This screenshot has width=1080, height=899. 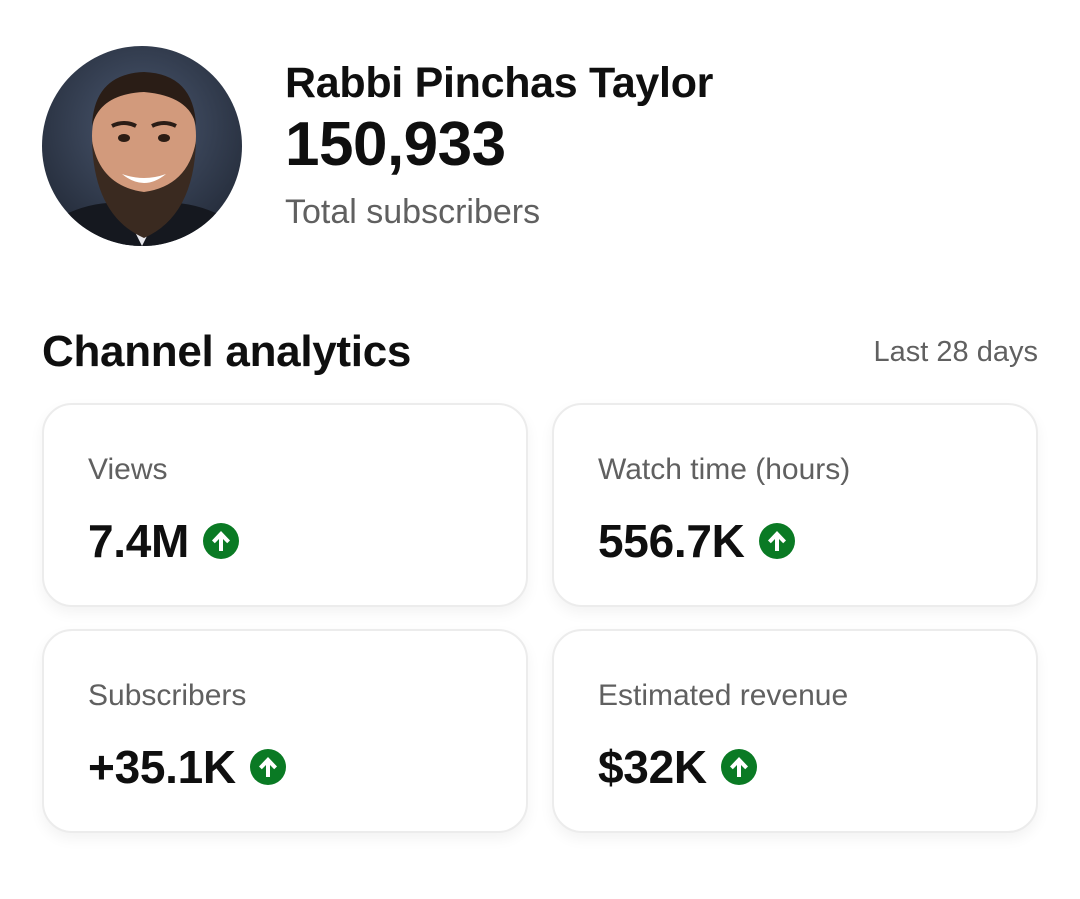 I want to click on avatar-portrait-image, so click(x=142, y=146).